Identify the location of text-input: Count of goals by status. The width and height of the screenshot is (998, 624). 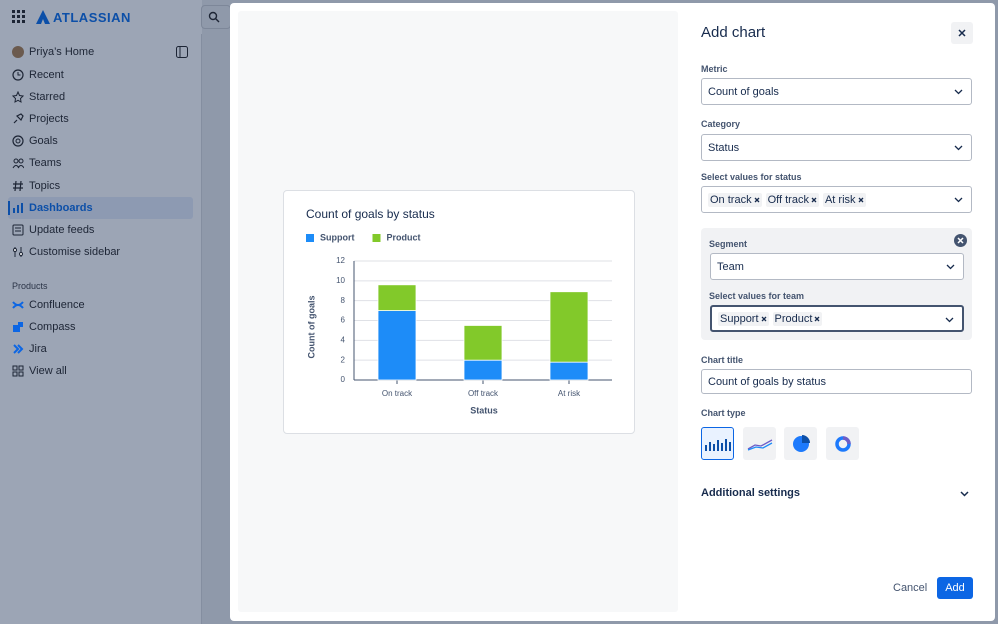
(836, 381).